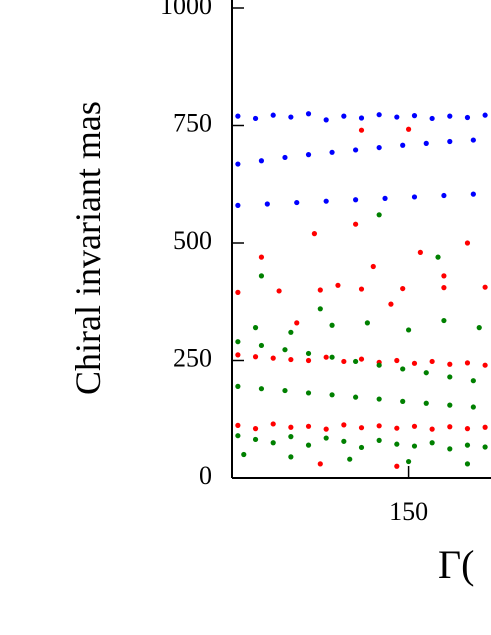 This screenshot has width=491, height=635. What do you see at coordinates (88, 248) in the screenshot?
I see `y-axis-label: Chiral invariant mas` at bounding box center [88, 248].